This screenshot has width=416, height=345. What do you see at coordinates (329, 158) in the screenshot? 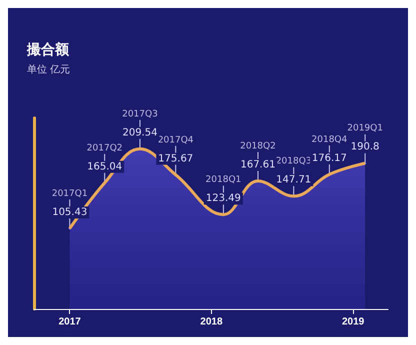
I see `data-label: 176.17` at bounding box center [329, 158].